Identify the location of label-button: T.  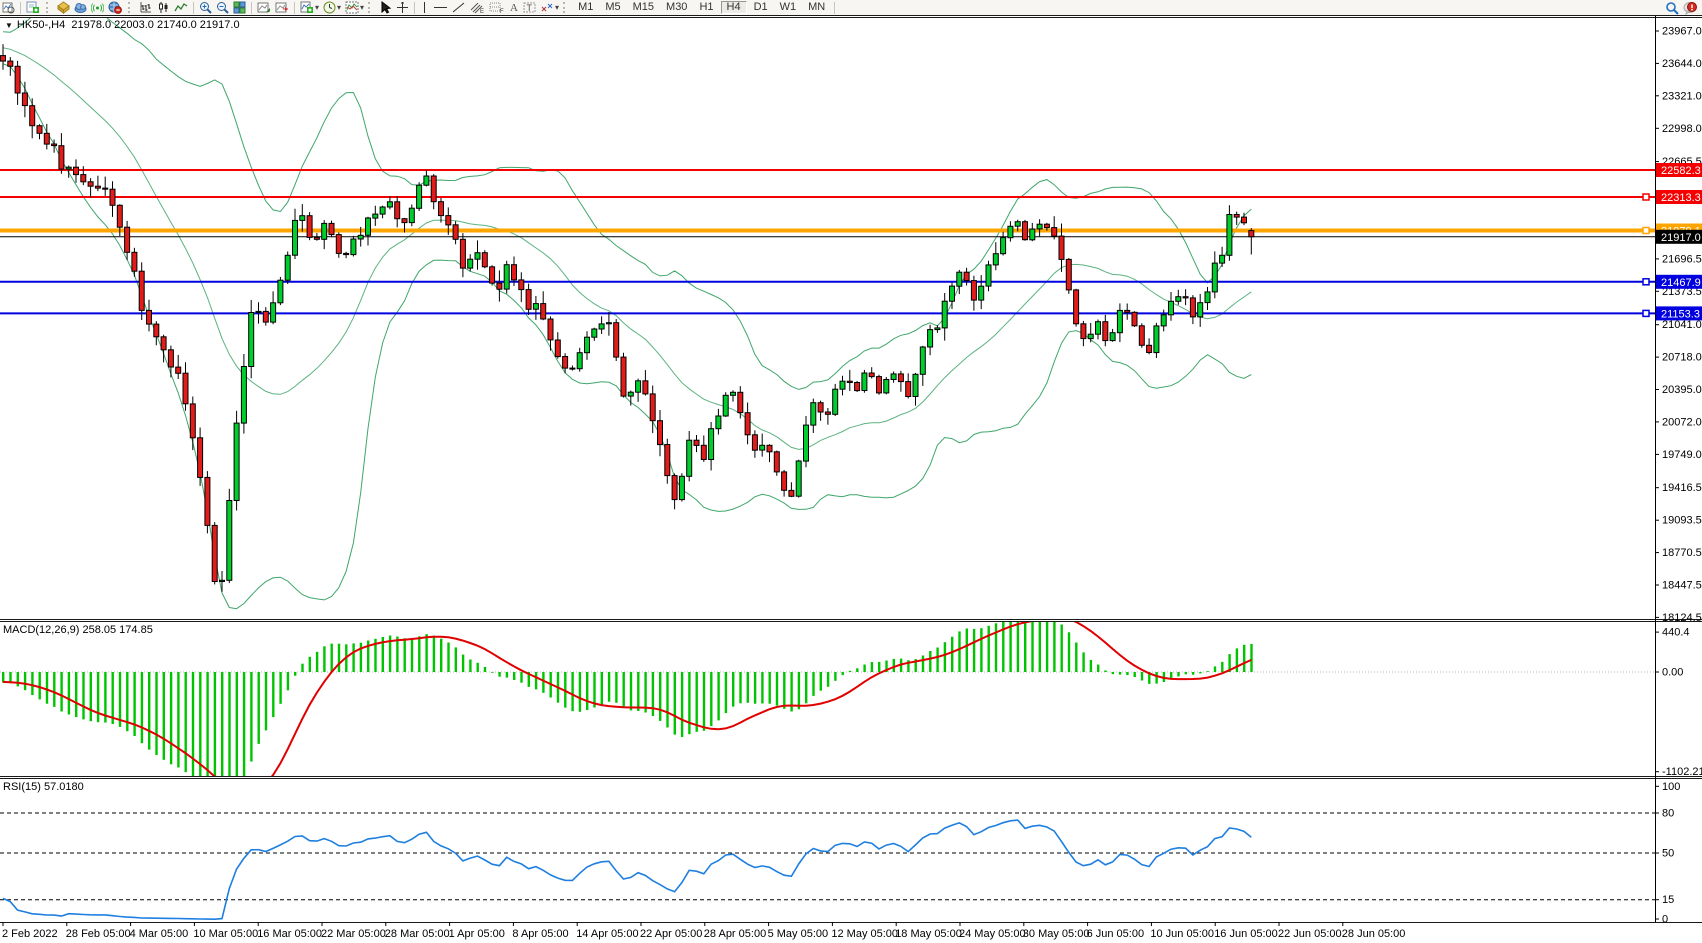
(529, 8).